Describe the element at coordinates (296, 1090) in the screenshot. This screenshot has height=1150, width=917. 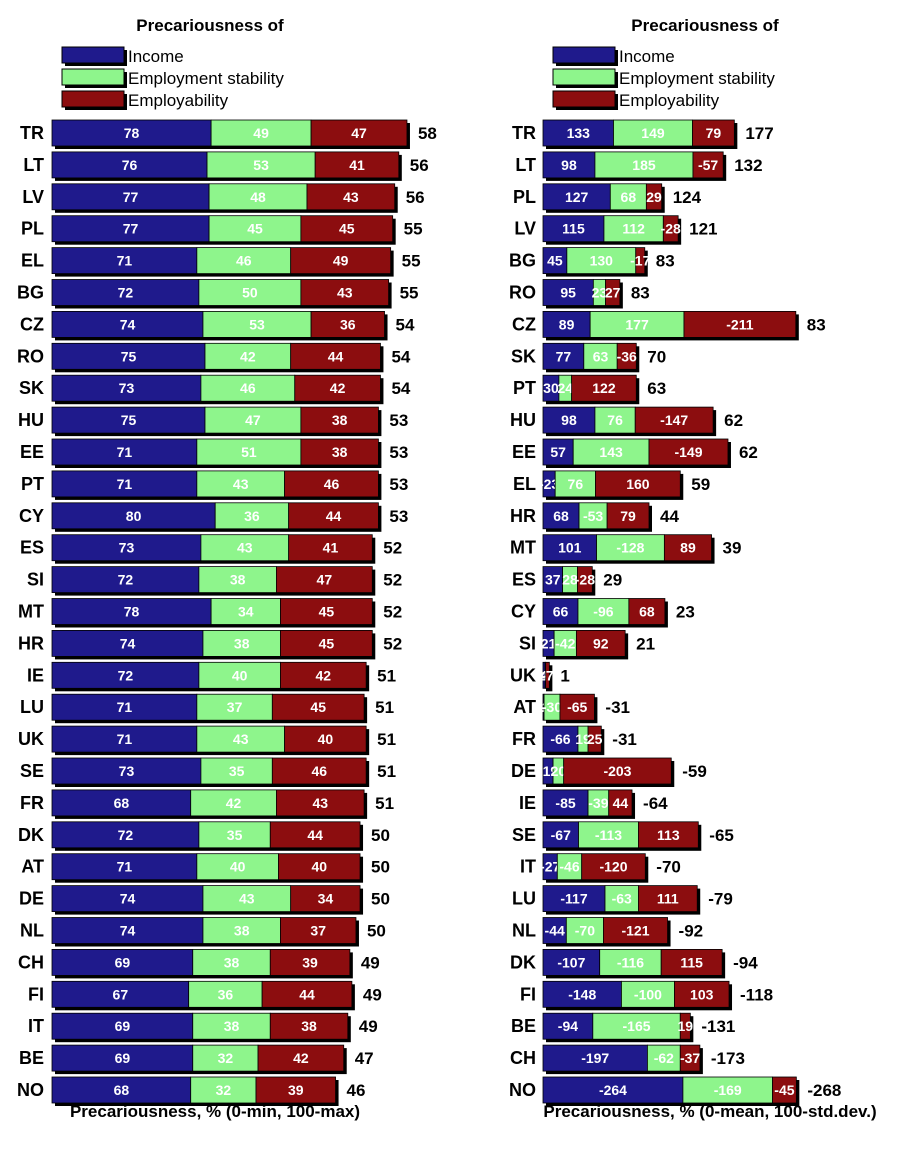
I see `data-label: 39` at that location.